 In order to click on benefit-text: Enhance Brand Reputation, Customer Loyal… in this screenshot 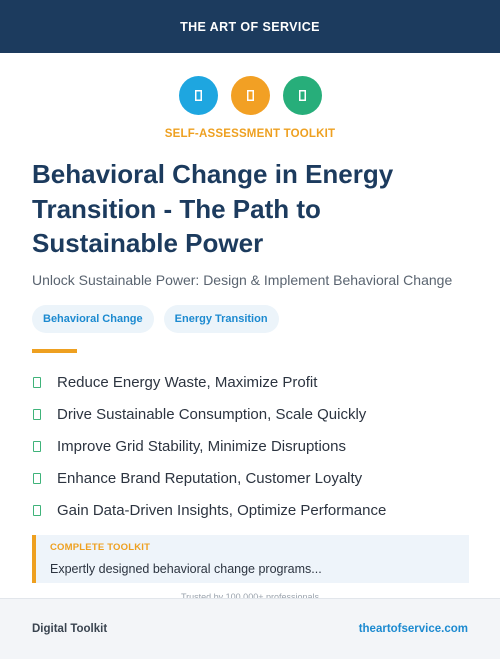, I will do `click(210, 478)`.